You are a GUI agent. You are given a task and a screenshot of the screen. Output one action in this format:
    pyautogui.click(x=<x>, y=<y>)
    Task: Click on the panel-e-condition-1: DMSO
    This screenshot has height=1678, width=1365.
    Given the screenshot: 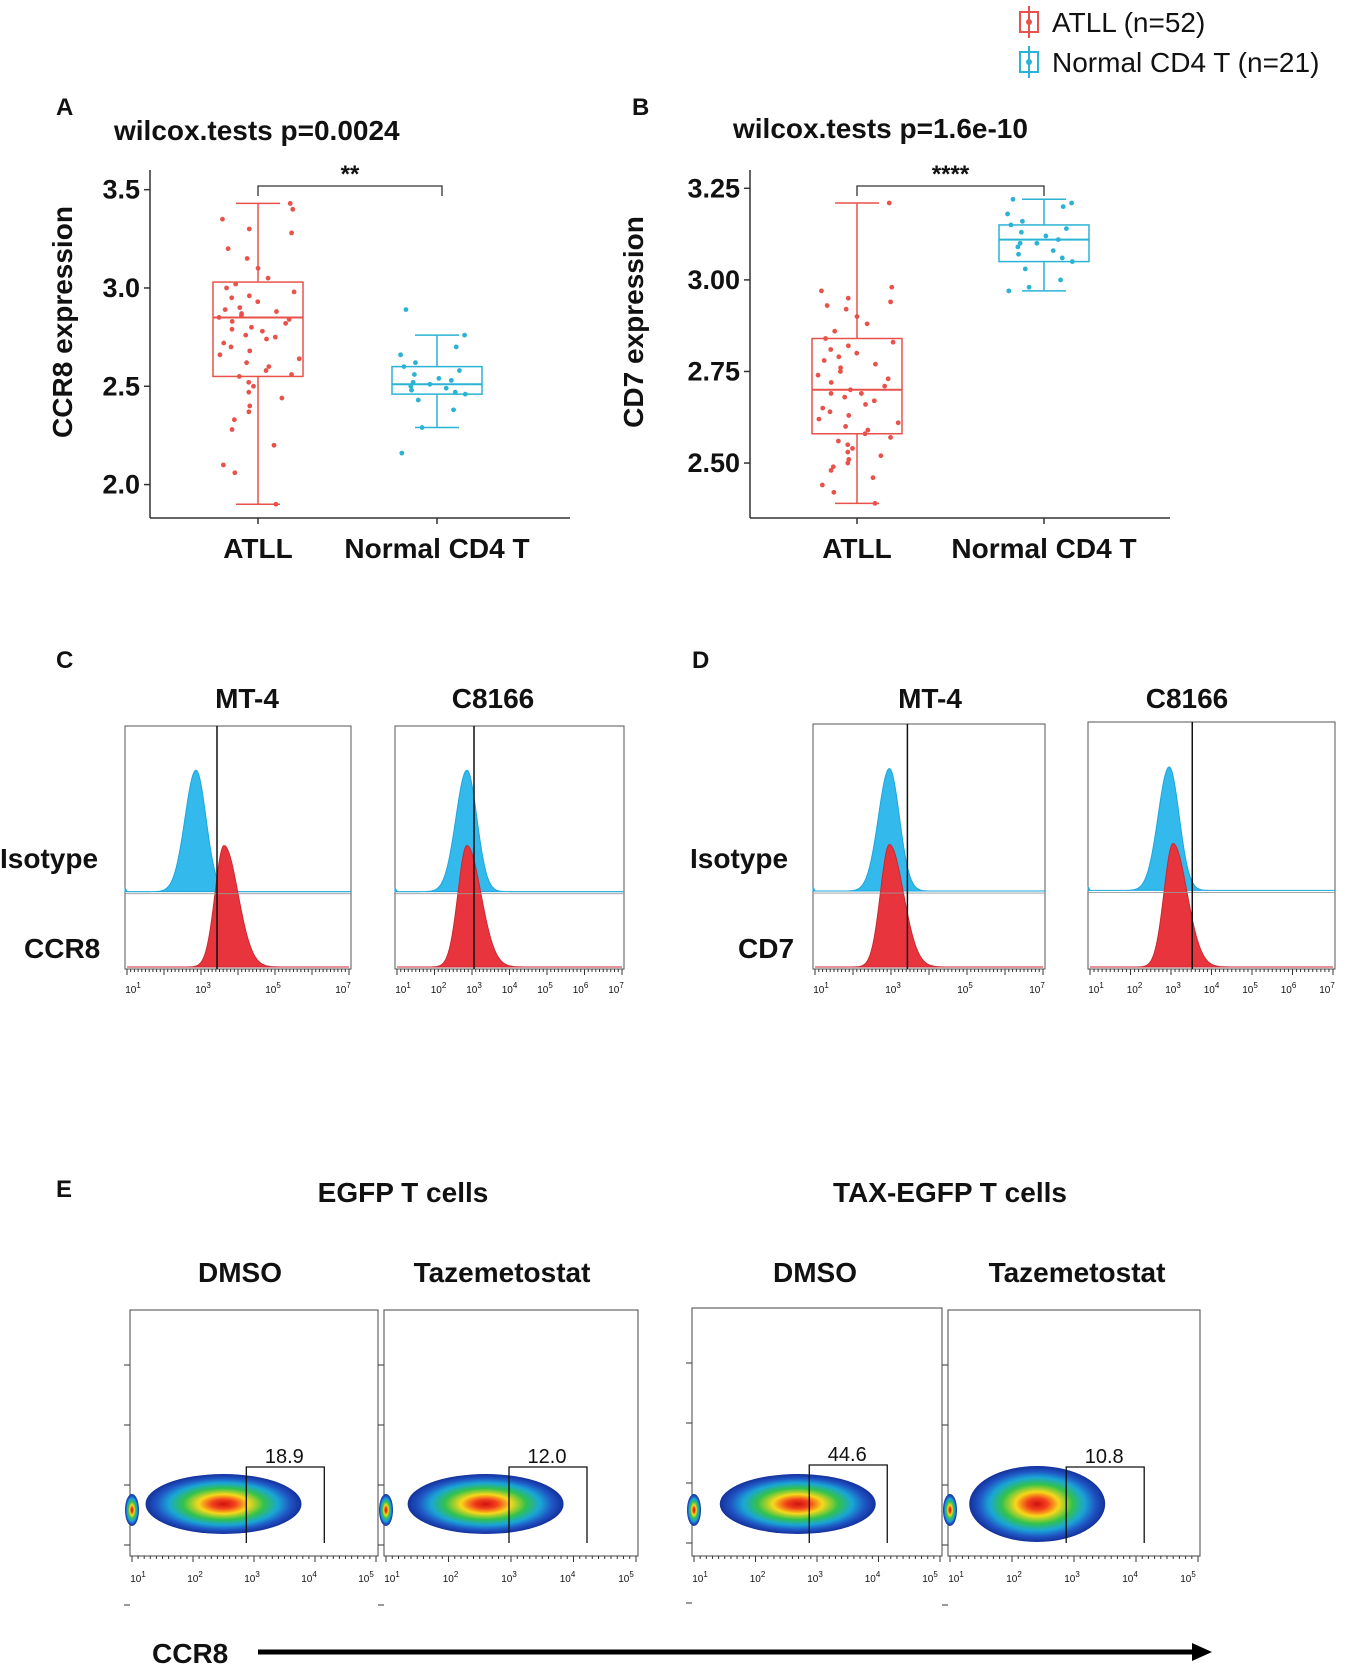 What is the action you would take?
    pyautogui.click(x=240, y=1272)
    